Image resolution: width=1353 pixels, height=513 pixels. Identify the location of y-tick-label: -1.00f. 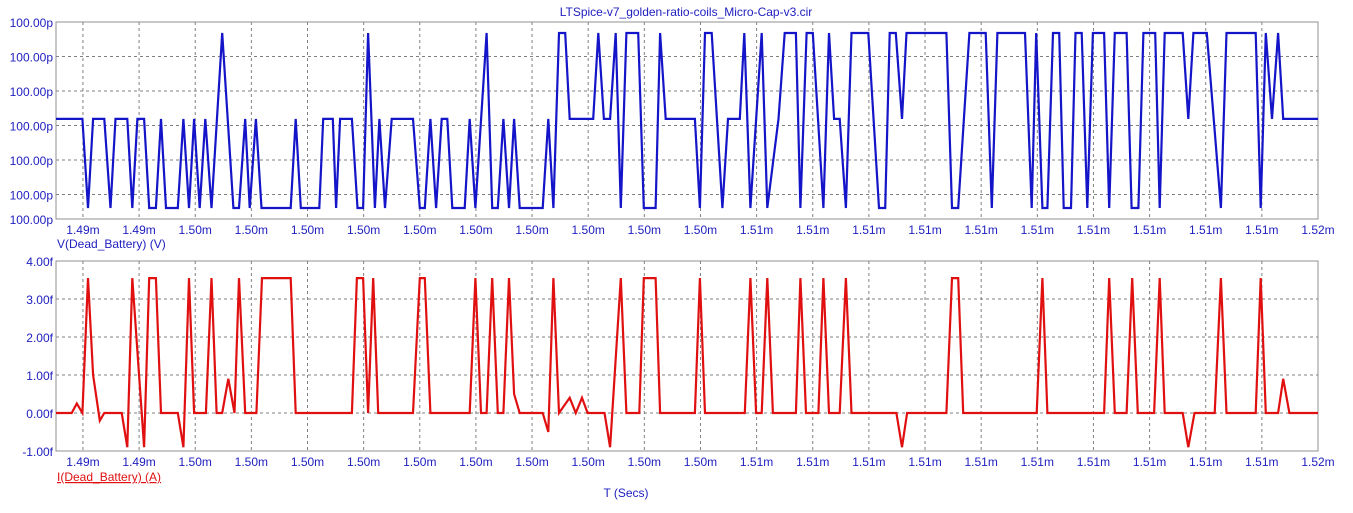
(37, 452).